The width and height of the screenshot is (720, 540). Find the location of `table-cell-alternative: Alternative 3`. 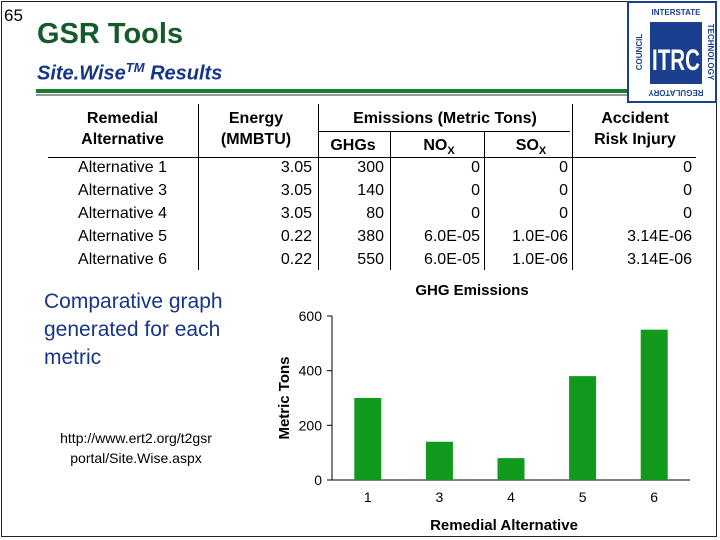

table-cell-alternative: Alternative 3 is located at coordinates (122, 190).